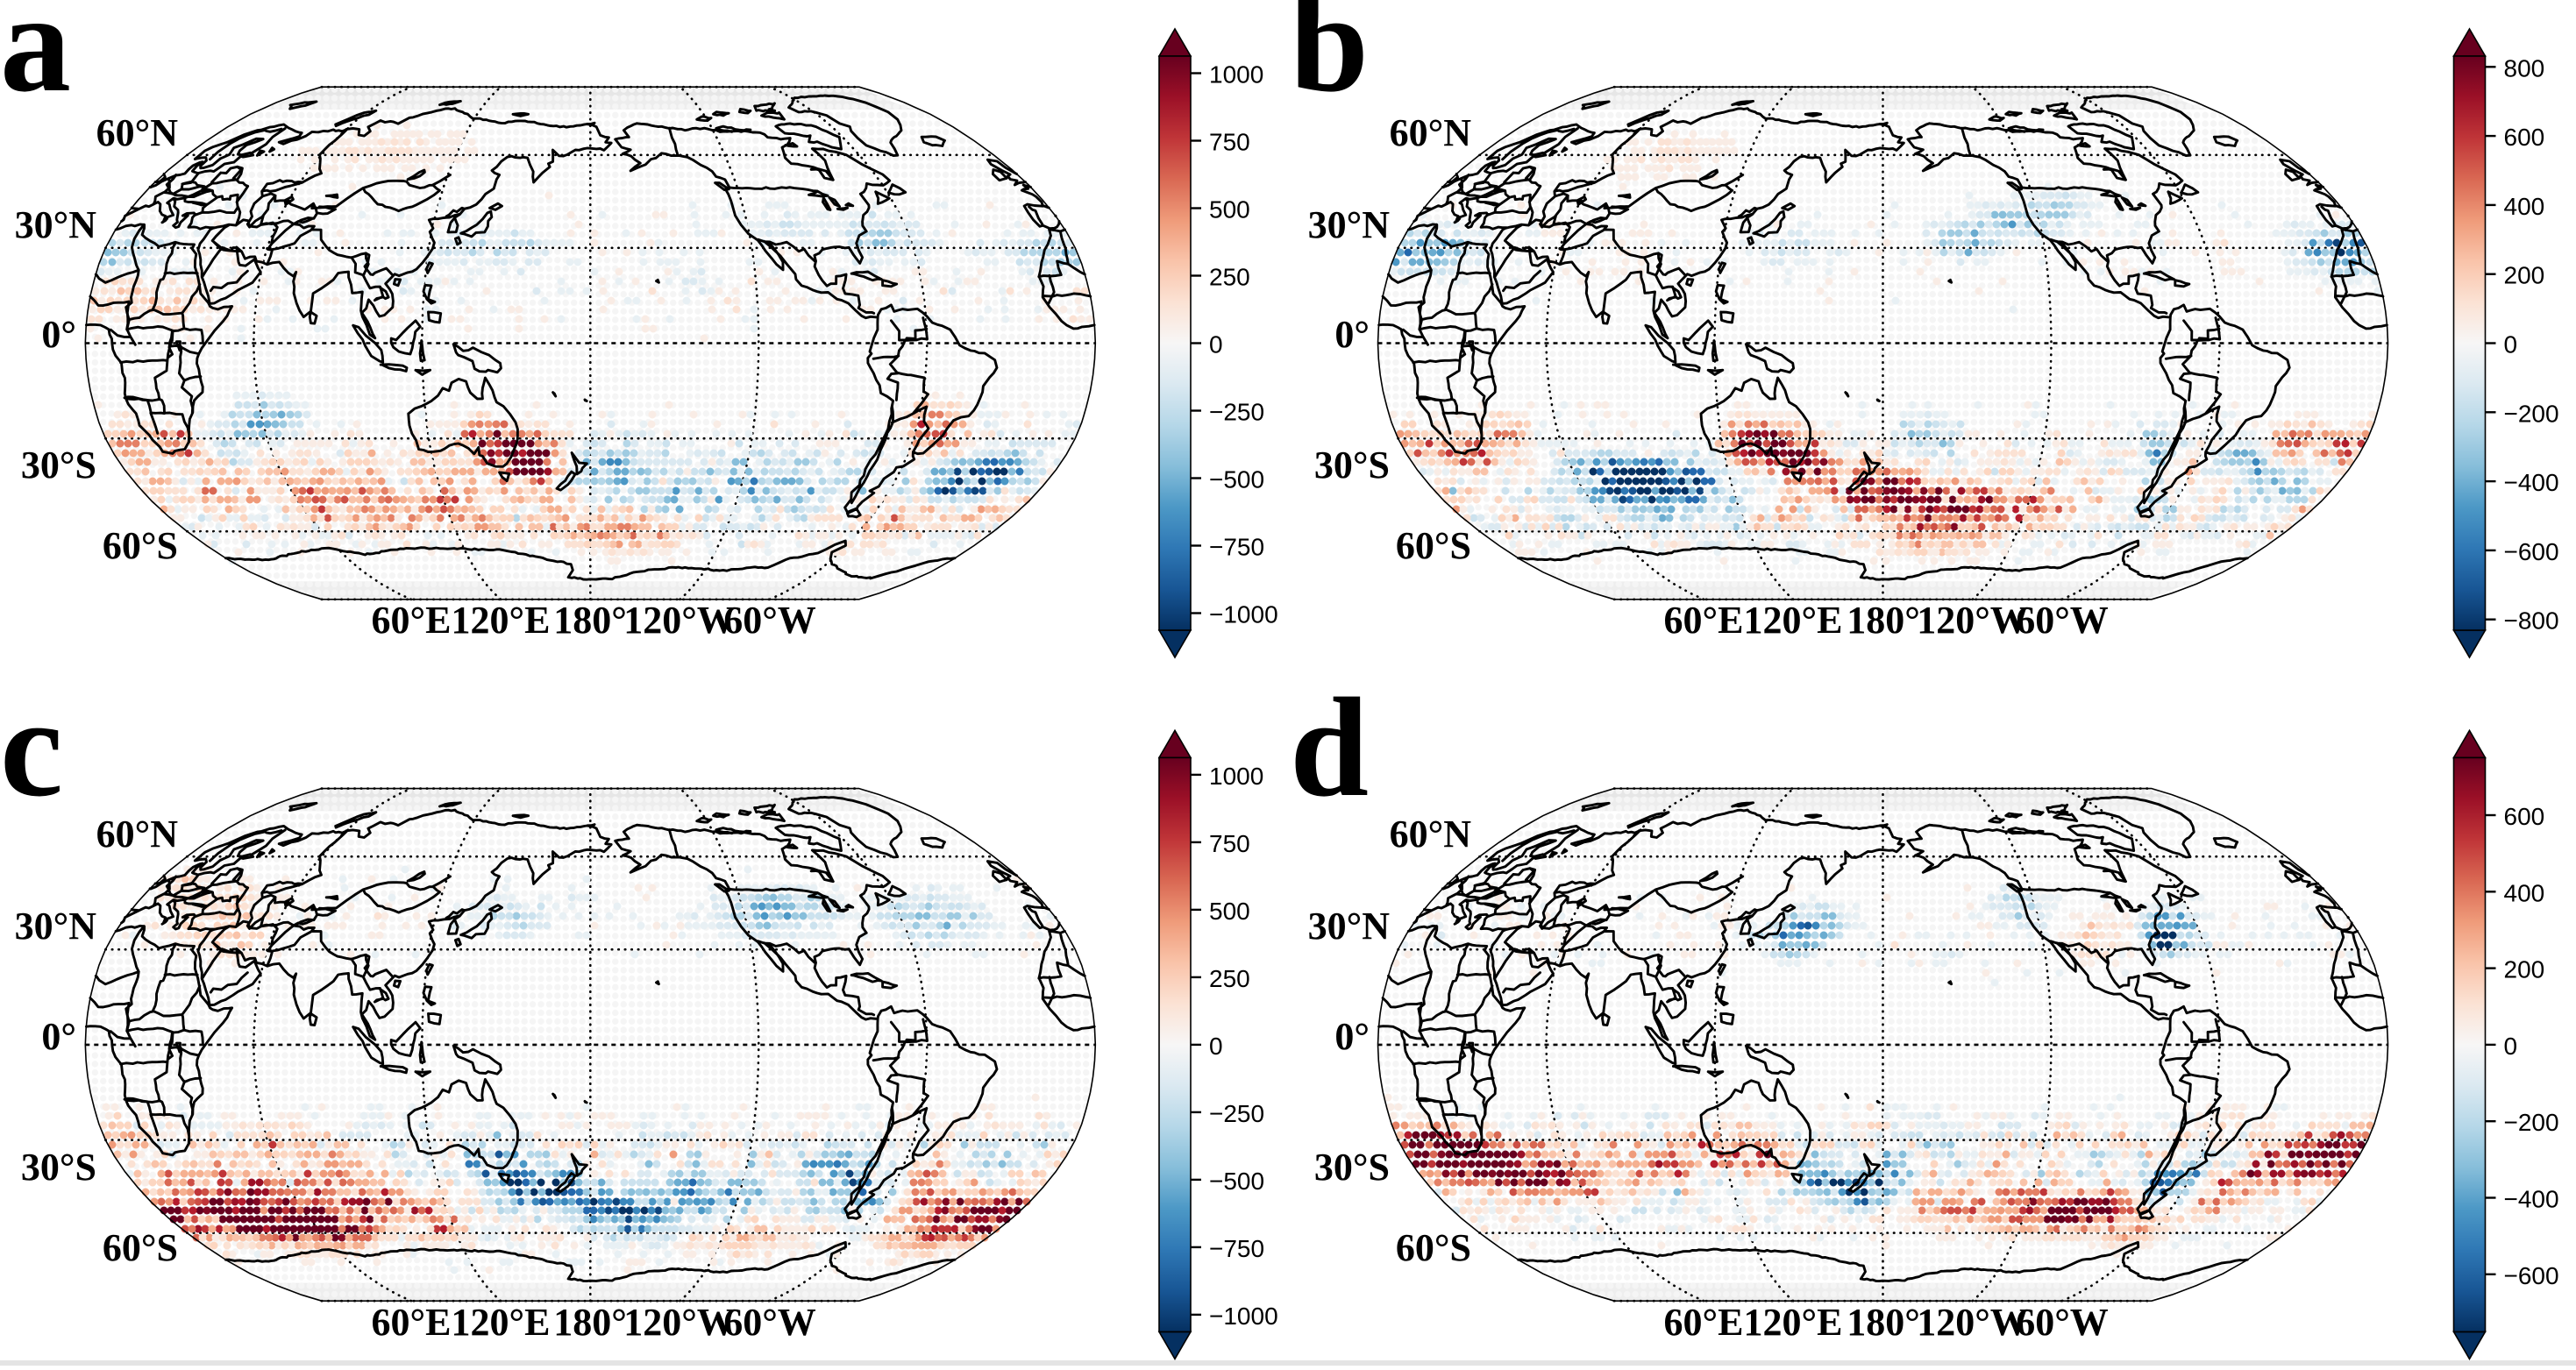  What do you see at coordinates (31, 748) in the screenshot?
I see `svg-text: c` at bounding box center [31, 748].